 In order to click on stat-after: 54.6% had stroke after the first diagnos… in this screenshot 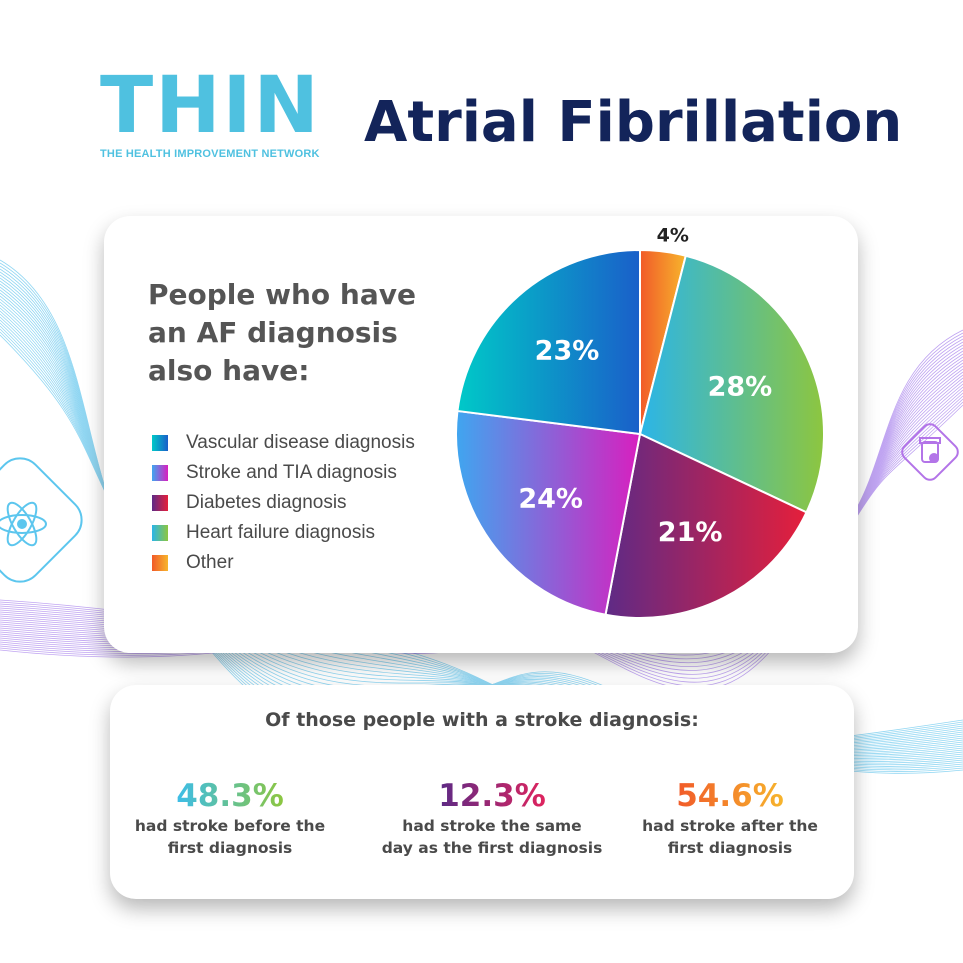, I will do `click(730, 819)`.